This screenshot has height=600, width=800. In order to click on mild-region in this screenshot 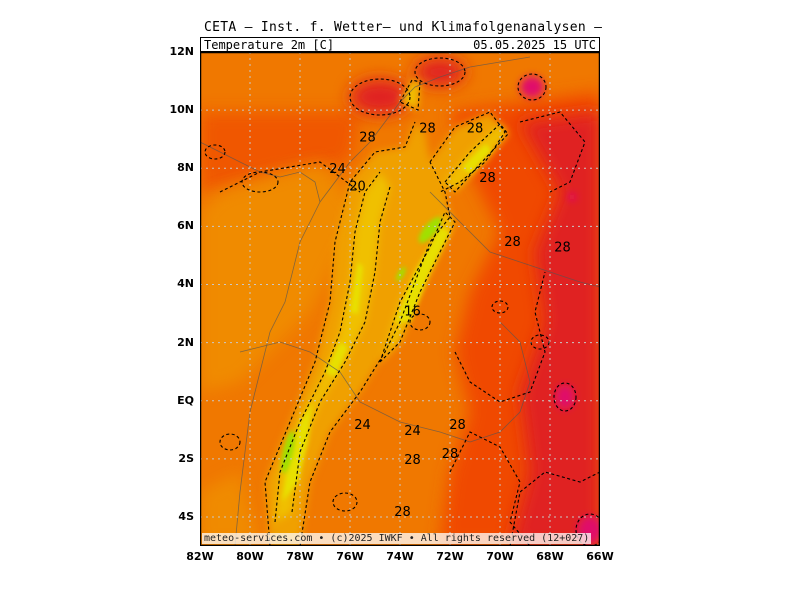, I will do `click(280, 354)`.